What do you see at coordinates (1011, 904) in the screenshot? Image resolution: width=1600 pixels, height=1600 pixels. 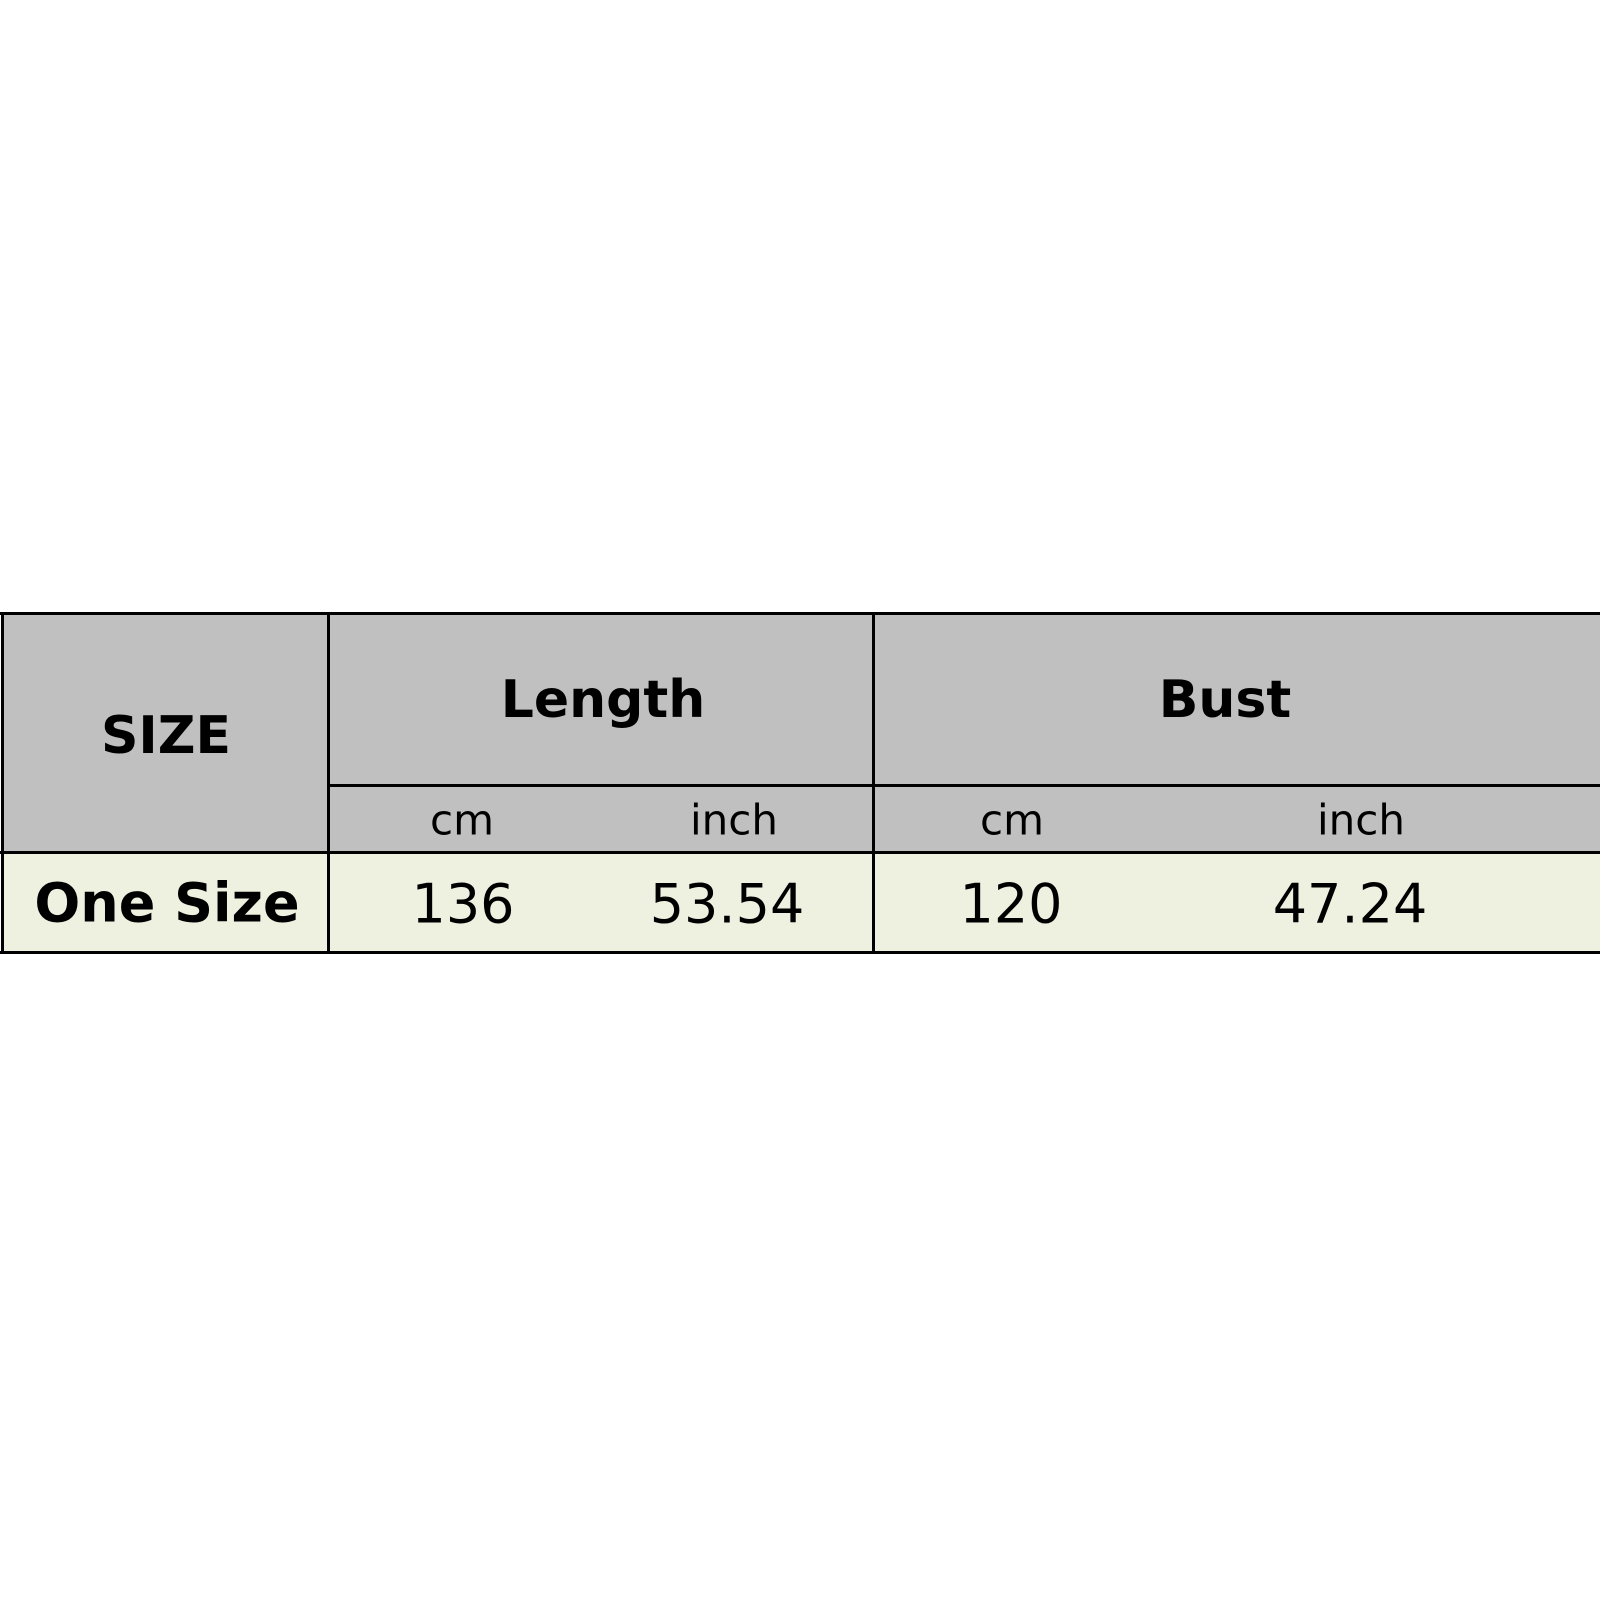 I see `value-bust-cm: 120` at bounding box center [1011, 904].